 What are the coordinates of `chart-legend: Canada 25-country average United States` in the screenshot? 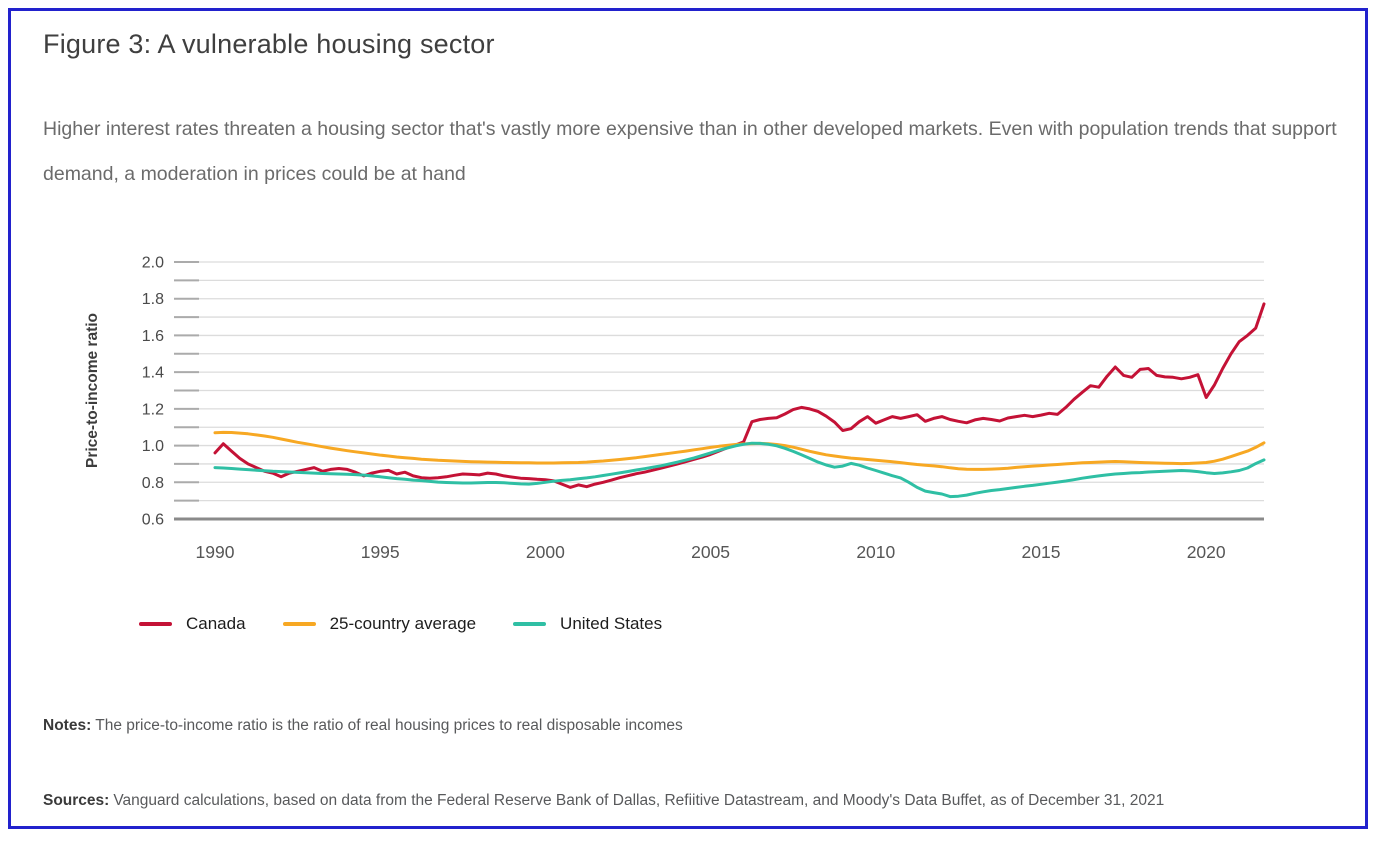 It's located at (419, 624).